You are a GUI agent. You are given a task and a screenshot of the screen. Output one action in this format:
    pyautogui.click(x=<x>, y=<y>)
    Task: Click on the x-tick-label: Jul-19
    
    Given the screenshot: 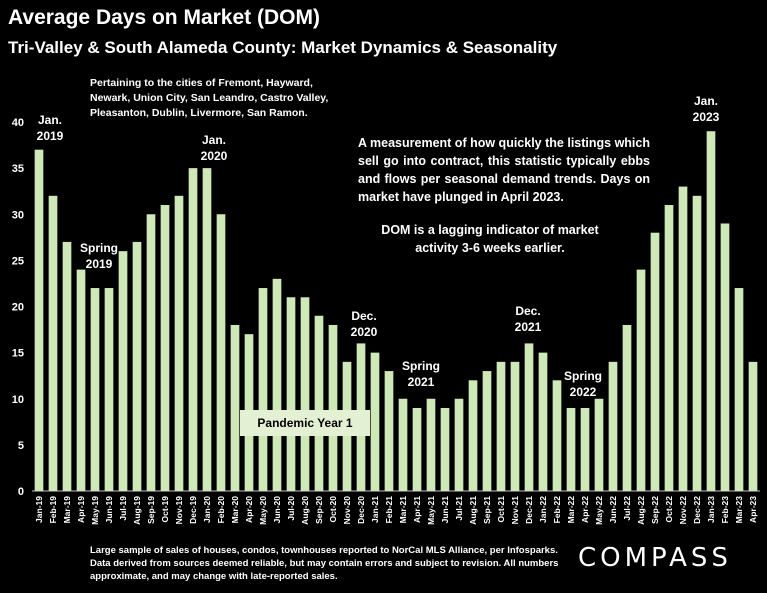 What is the action you would take?
    pyautogui.click(x=123, y=508)
    